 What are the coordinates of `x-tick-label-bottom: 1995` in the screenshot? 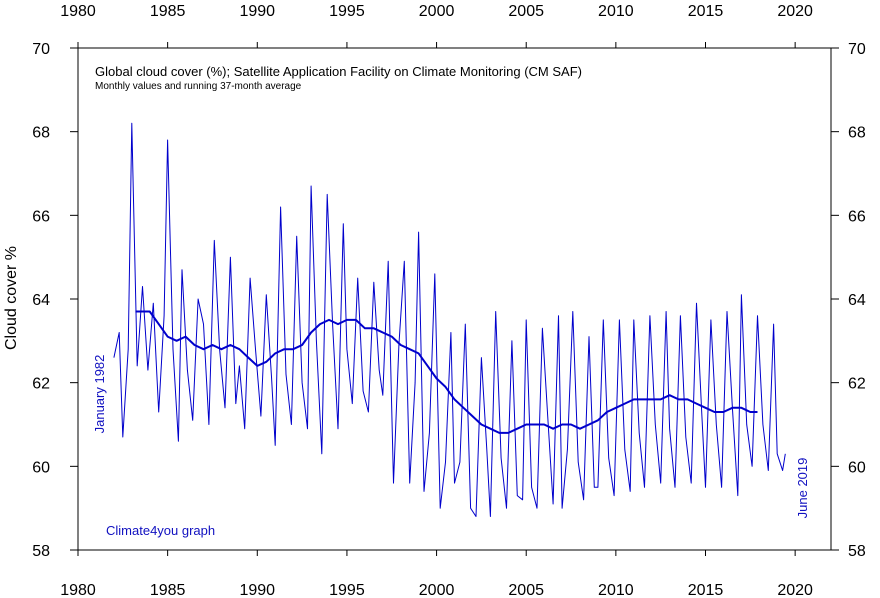 It's located at (347, 590).